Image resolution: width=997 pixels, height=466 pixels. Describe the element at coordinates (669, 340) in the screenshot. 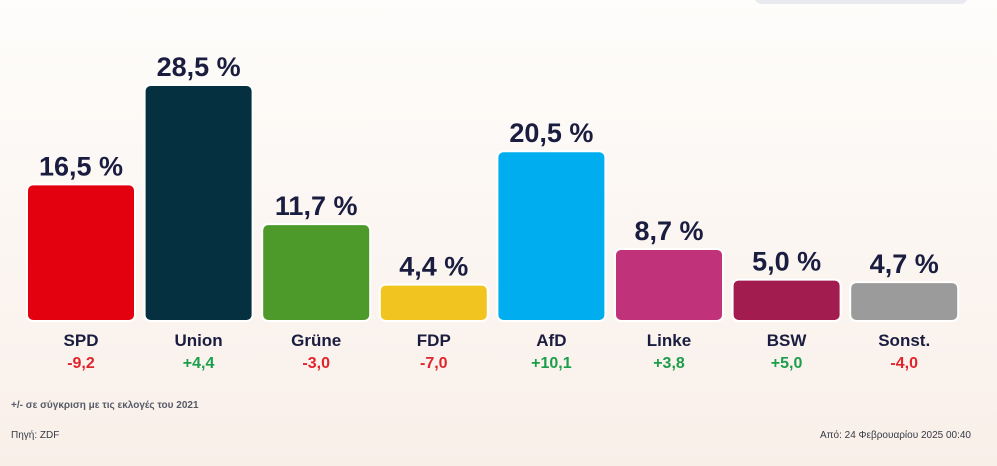

I see `category-label-5: Linke` at that location.